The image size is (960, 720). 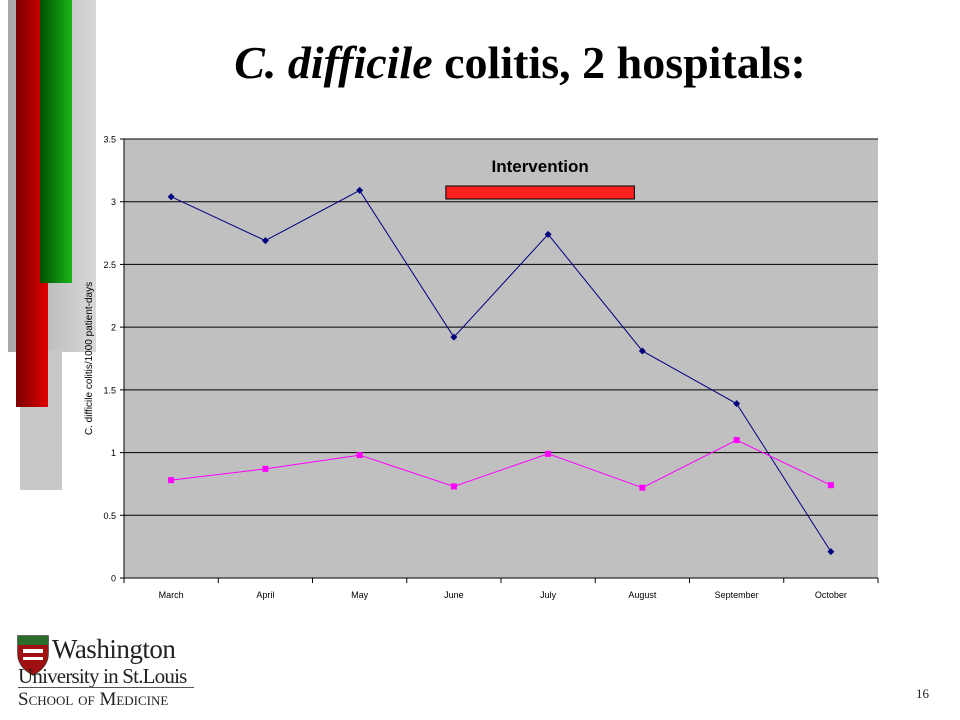 What do you see at coordinates (548, 595) in the screenshot?
I see `x-tick-label: July` at bounding box center [548, 595].